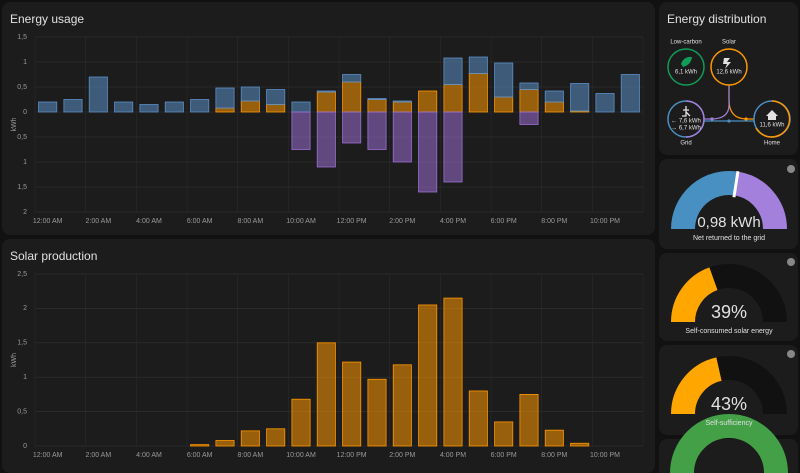 Image resolution: width=800 pixels, height=473 pixels. I want to click on y-tick-label: 2, so click(25, 212).